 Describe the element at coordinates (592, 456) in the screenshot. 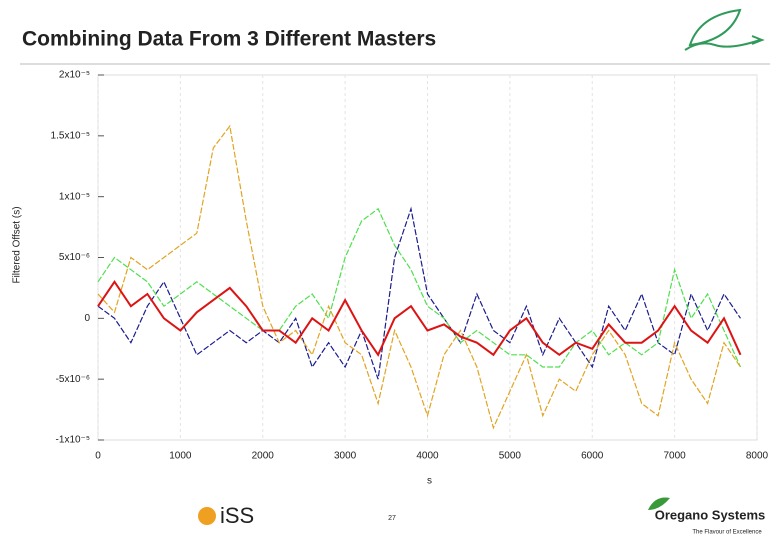

I see `x-tick-label: 6000` at that location.